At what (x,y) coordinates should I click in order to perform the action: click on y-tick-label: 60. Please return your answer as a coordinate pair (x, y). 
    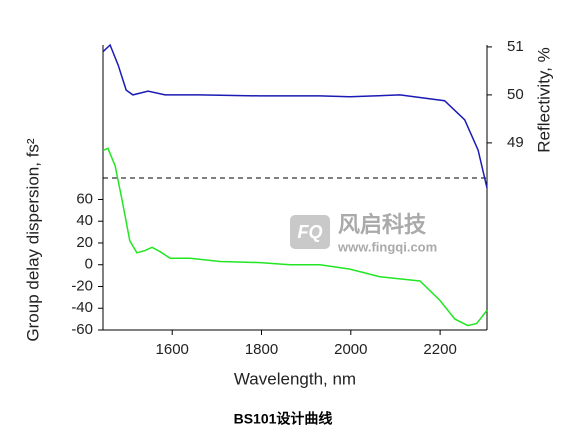
    Looking at the image, I should click on (84, 198).